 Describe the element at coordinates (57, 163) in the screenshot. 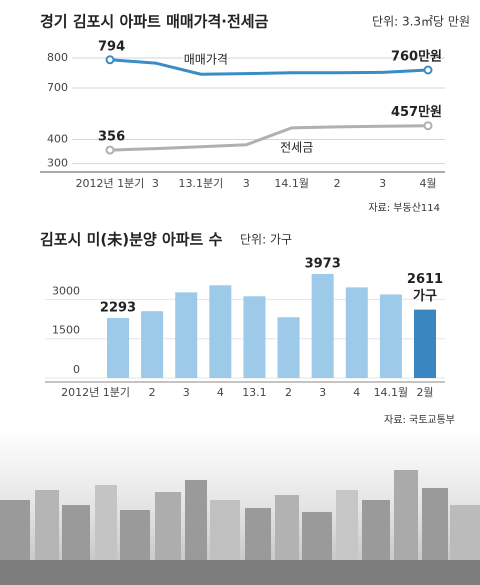

I see `y-tick-label: 300` at that location.